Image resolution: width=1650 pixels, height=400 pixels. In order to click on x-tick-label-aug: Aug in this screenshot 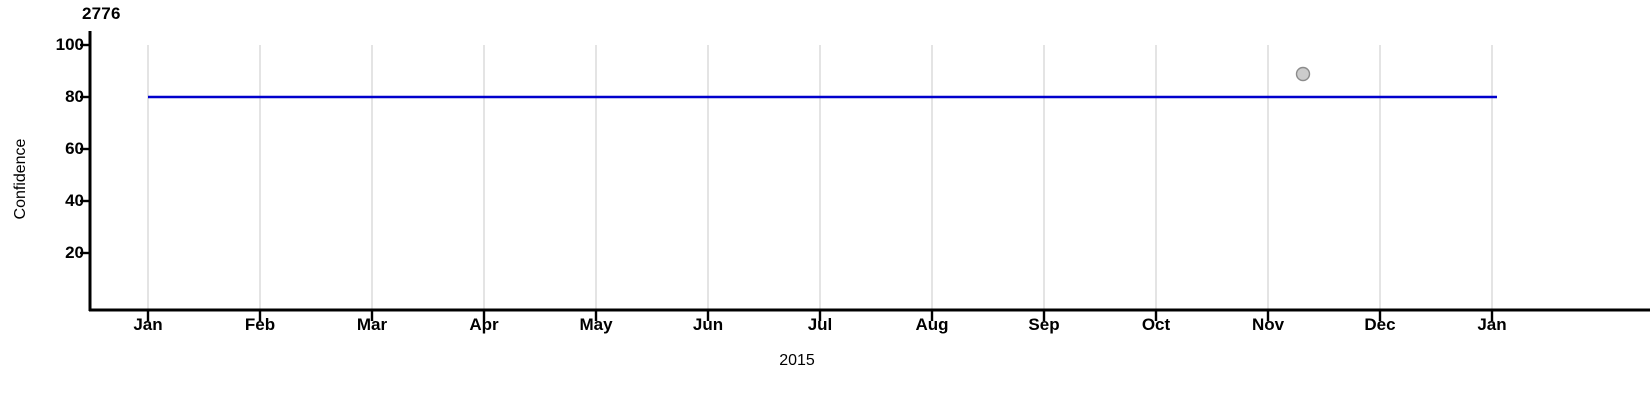, I will do `click(932, 324)`.